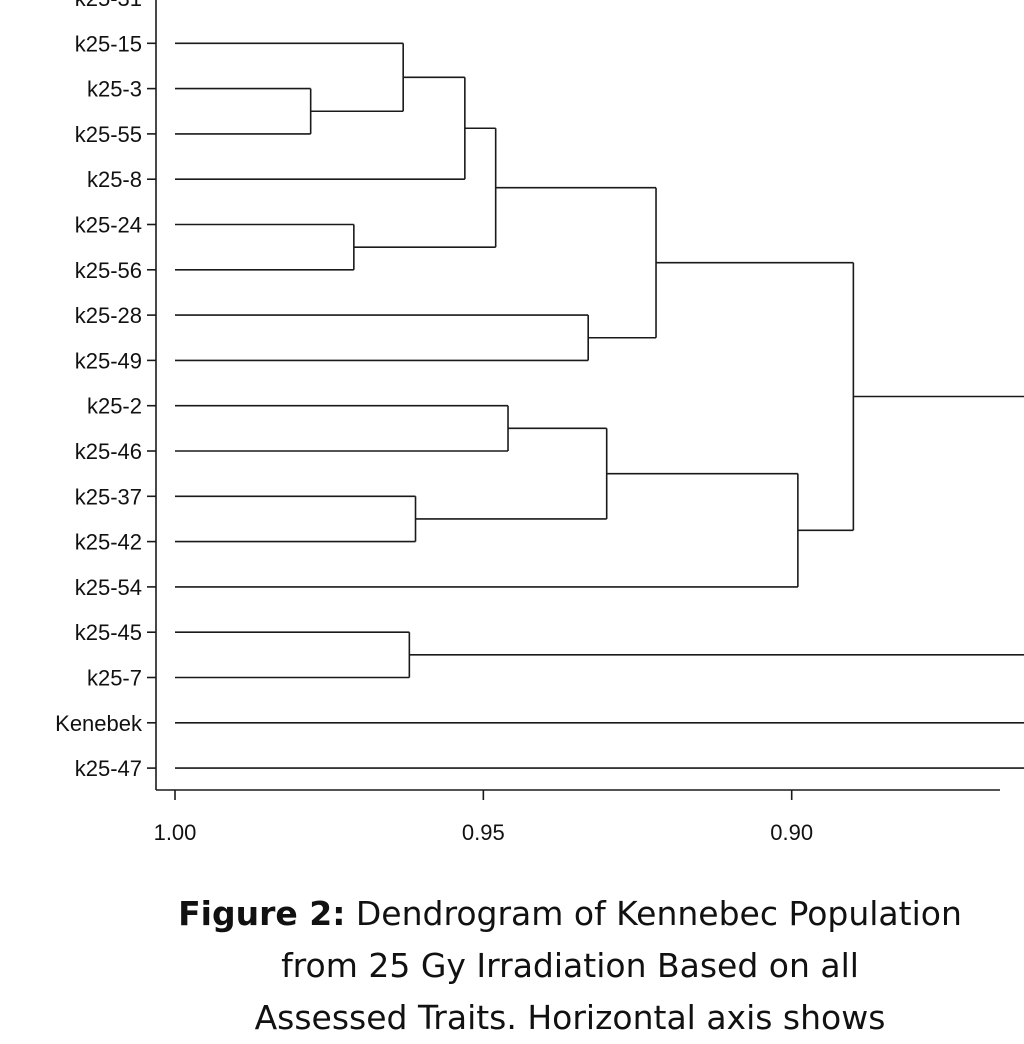 The width and height of the screenshot is (1024, 1044). I want to click on x-tick-label-0.95: 0.95, so click(483, 832).